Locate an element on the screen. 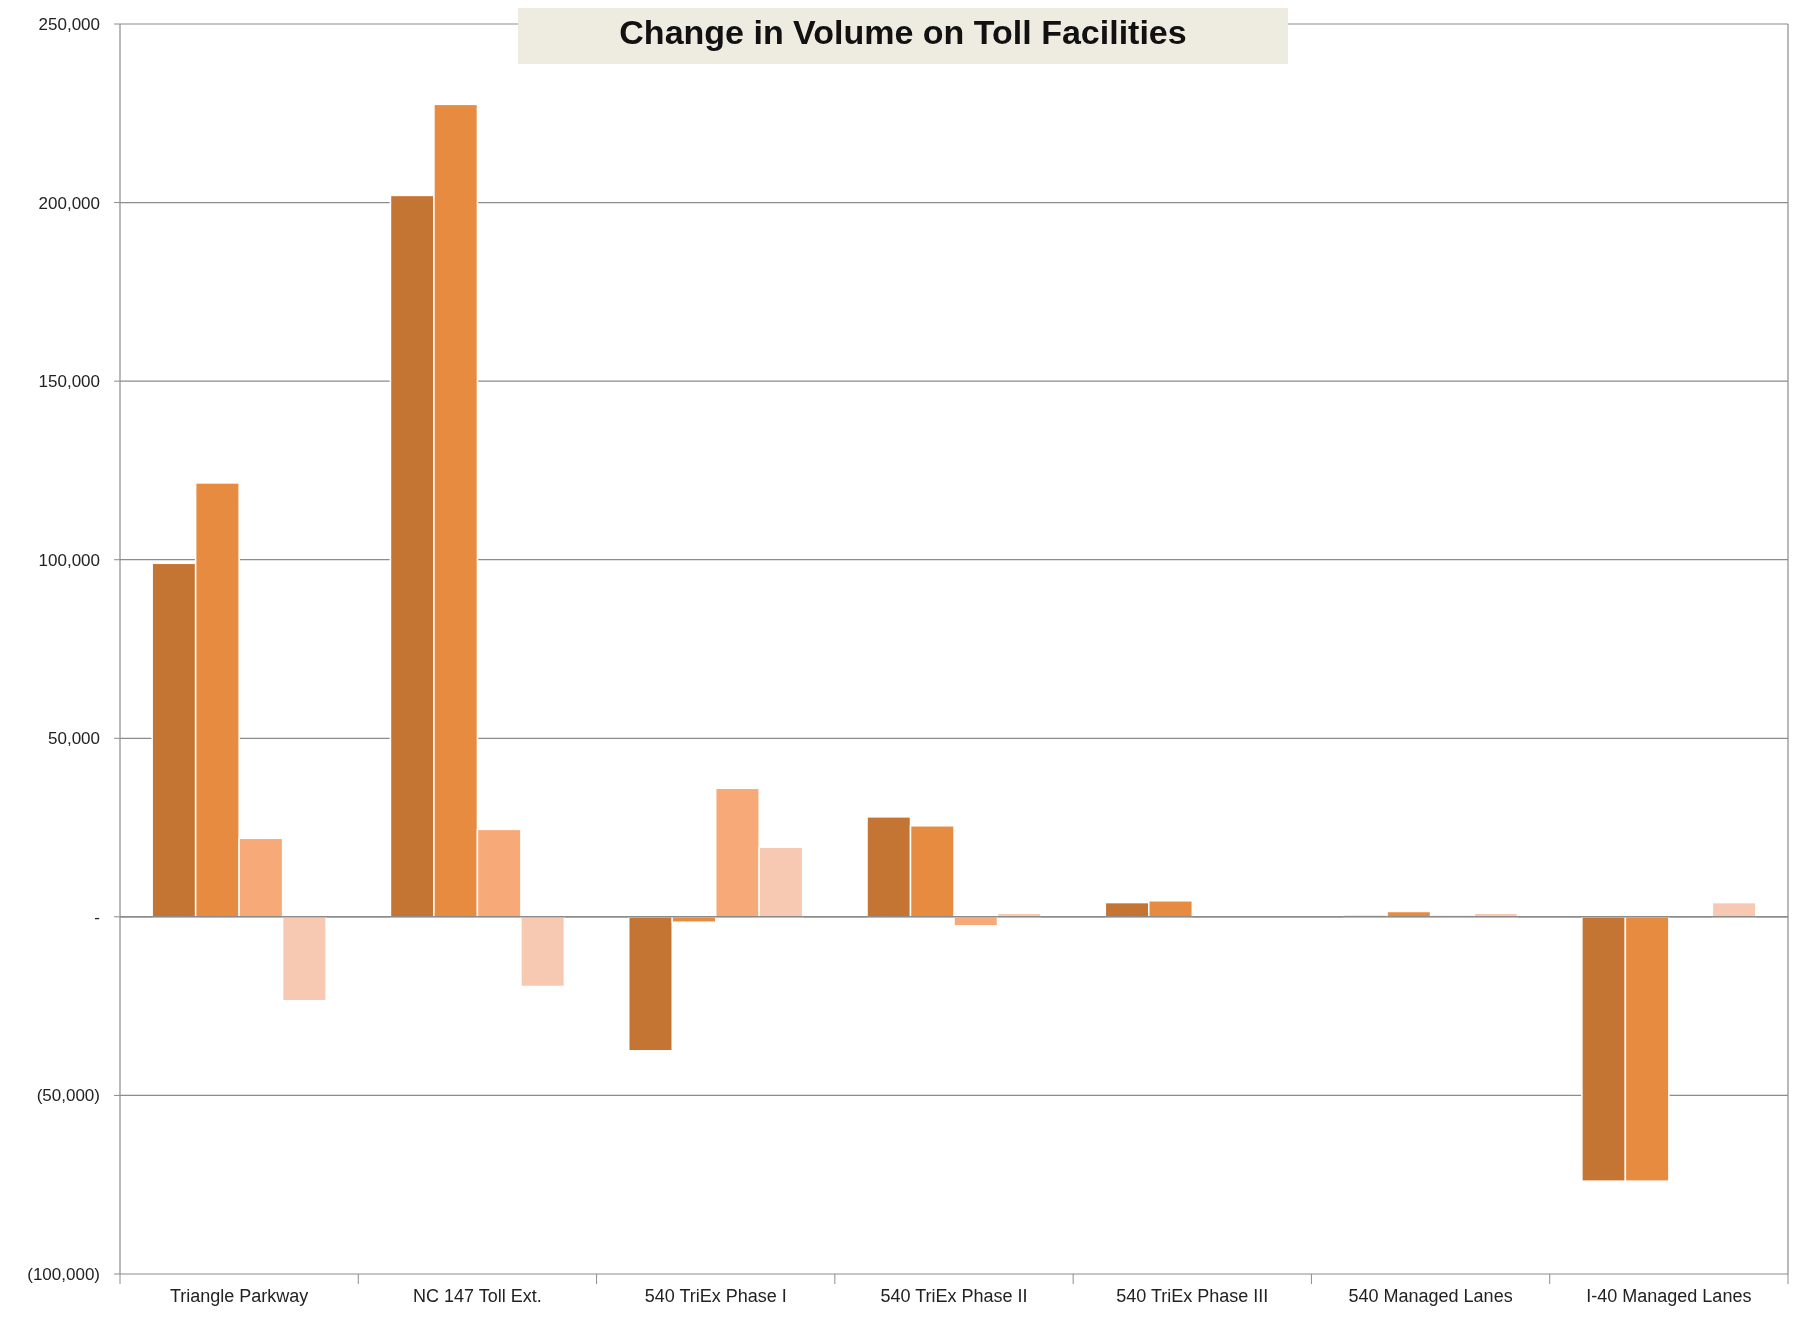 This screenshot has height=1332, width=1800. x-tick-label: 540 TriEx Phase I is located at coordinates (715, 1296).